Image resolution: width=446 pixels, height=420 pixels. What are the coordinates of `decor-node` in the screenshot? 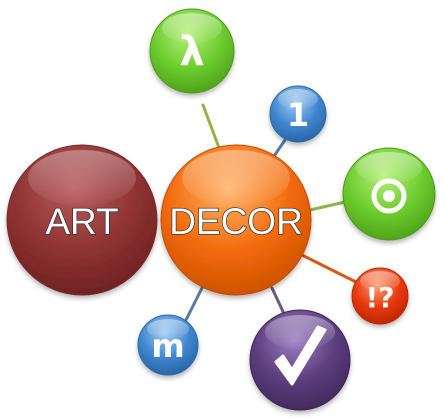 It's located at (236, 220).